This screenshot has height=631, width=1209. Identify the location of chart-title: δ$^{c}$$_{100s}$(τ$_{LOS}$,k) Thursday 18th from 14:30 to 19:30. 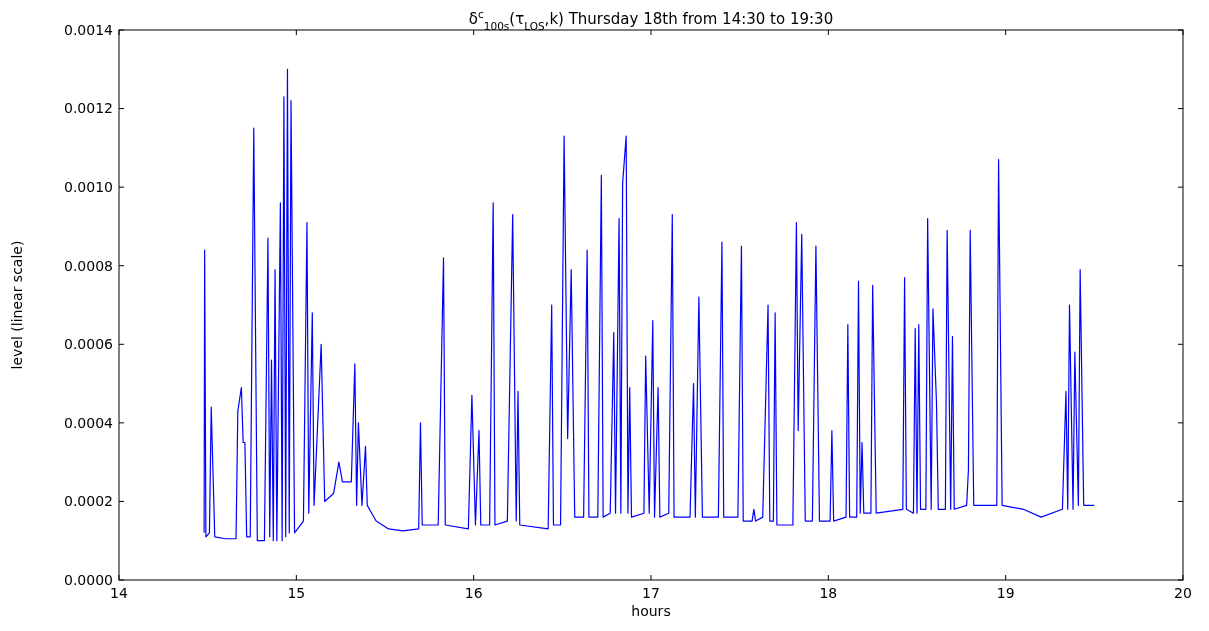
(651, 20).